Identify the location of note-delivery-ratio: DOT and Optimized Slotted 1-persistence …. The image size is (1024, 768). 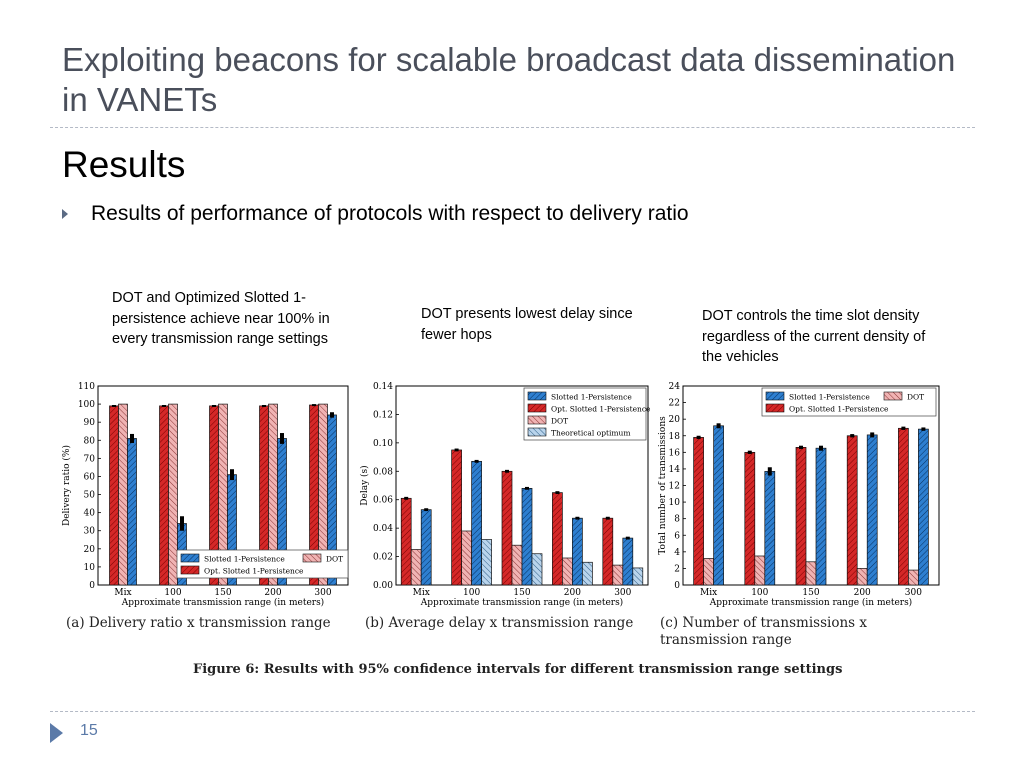
(221, 318).